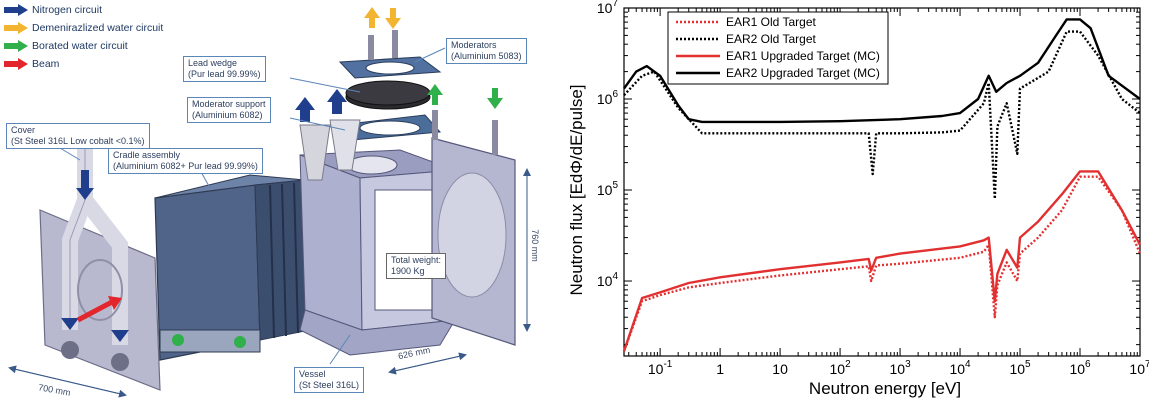 The image size is (1149, 405). Describe the element at coordinates (80, 46) in the screenshot. I see `legend-label: Borated water circuit` at that location.